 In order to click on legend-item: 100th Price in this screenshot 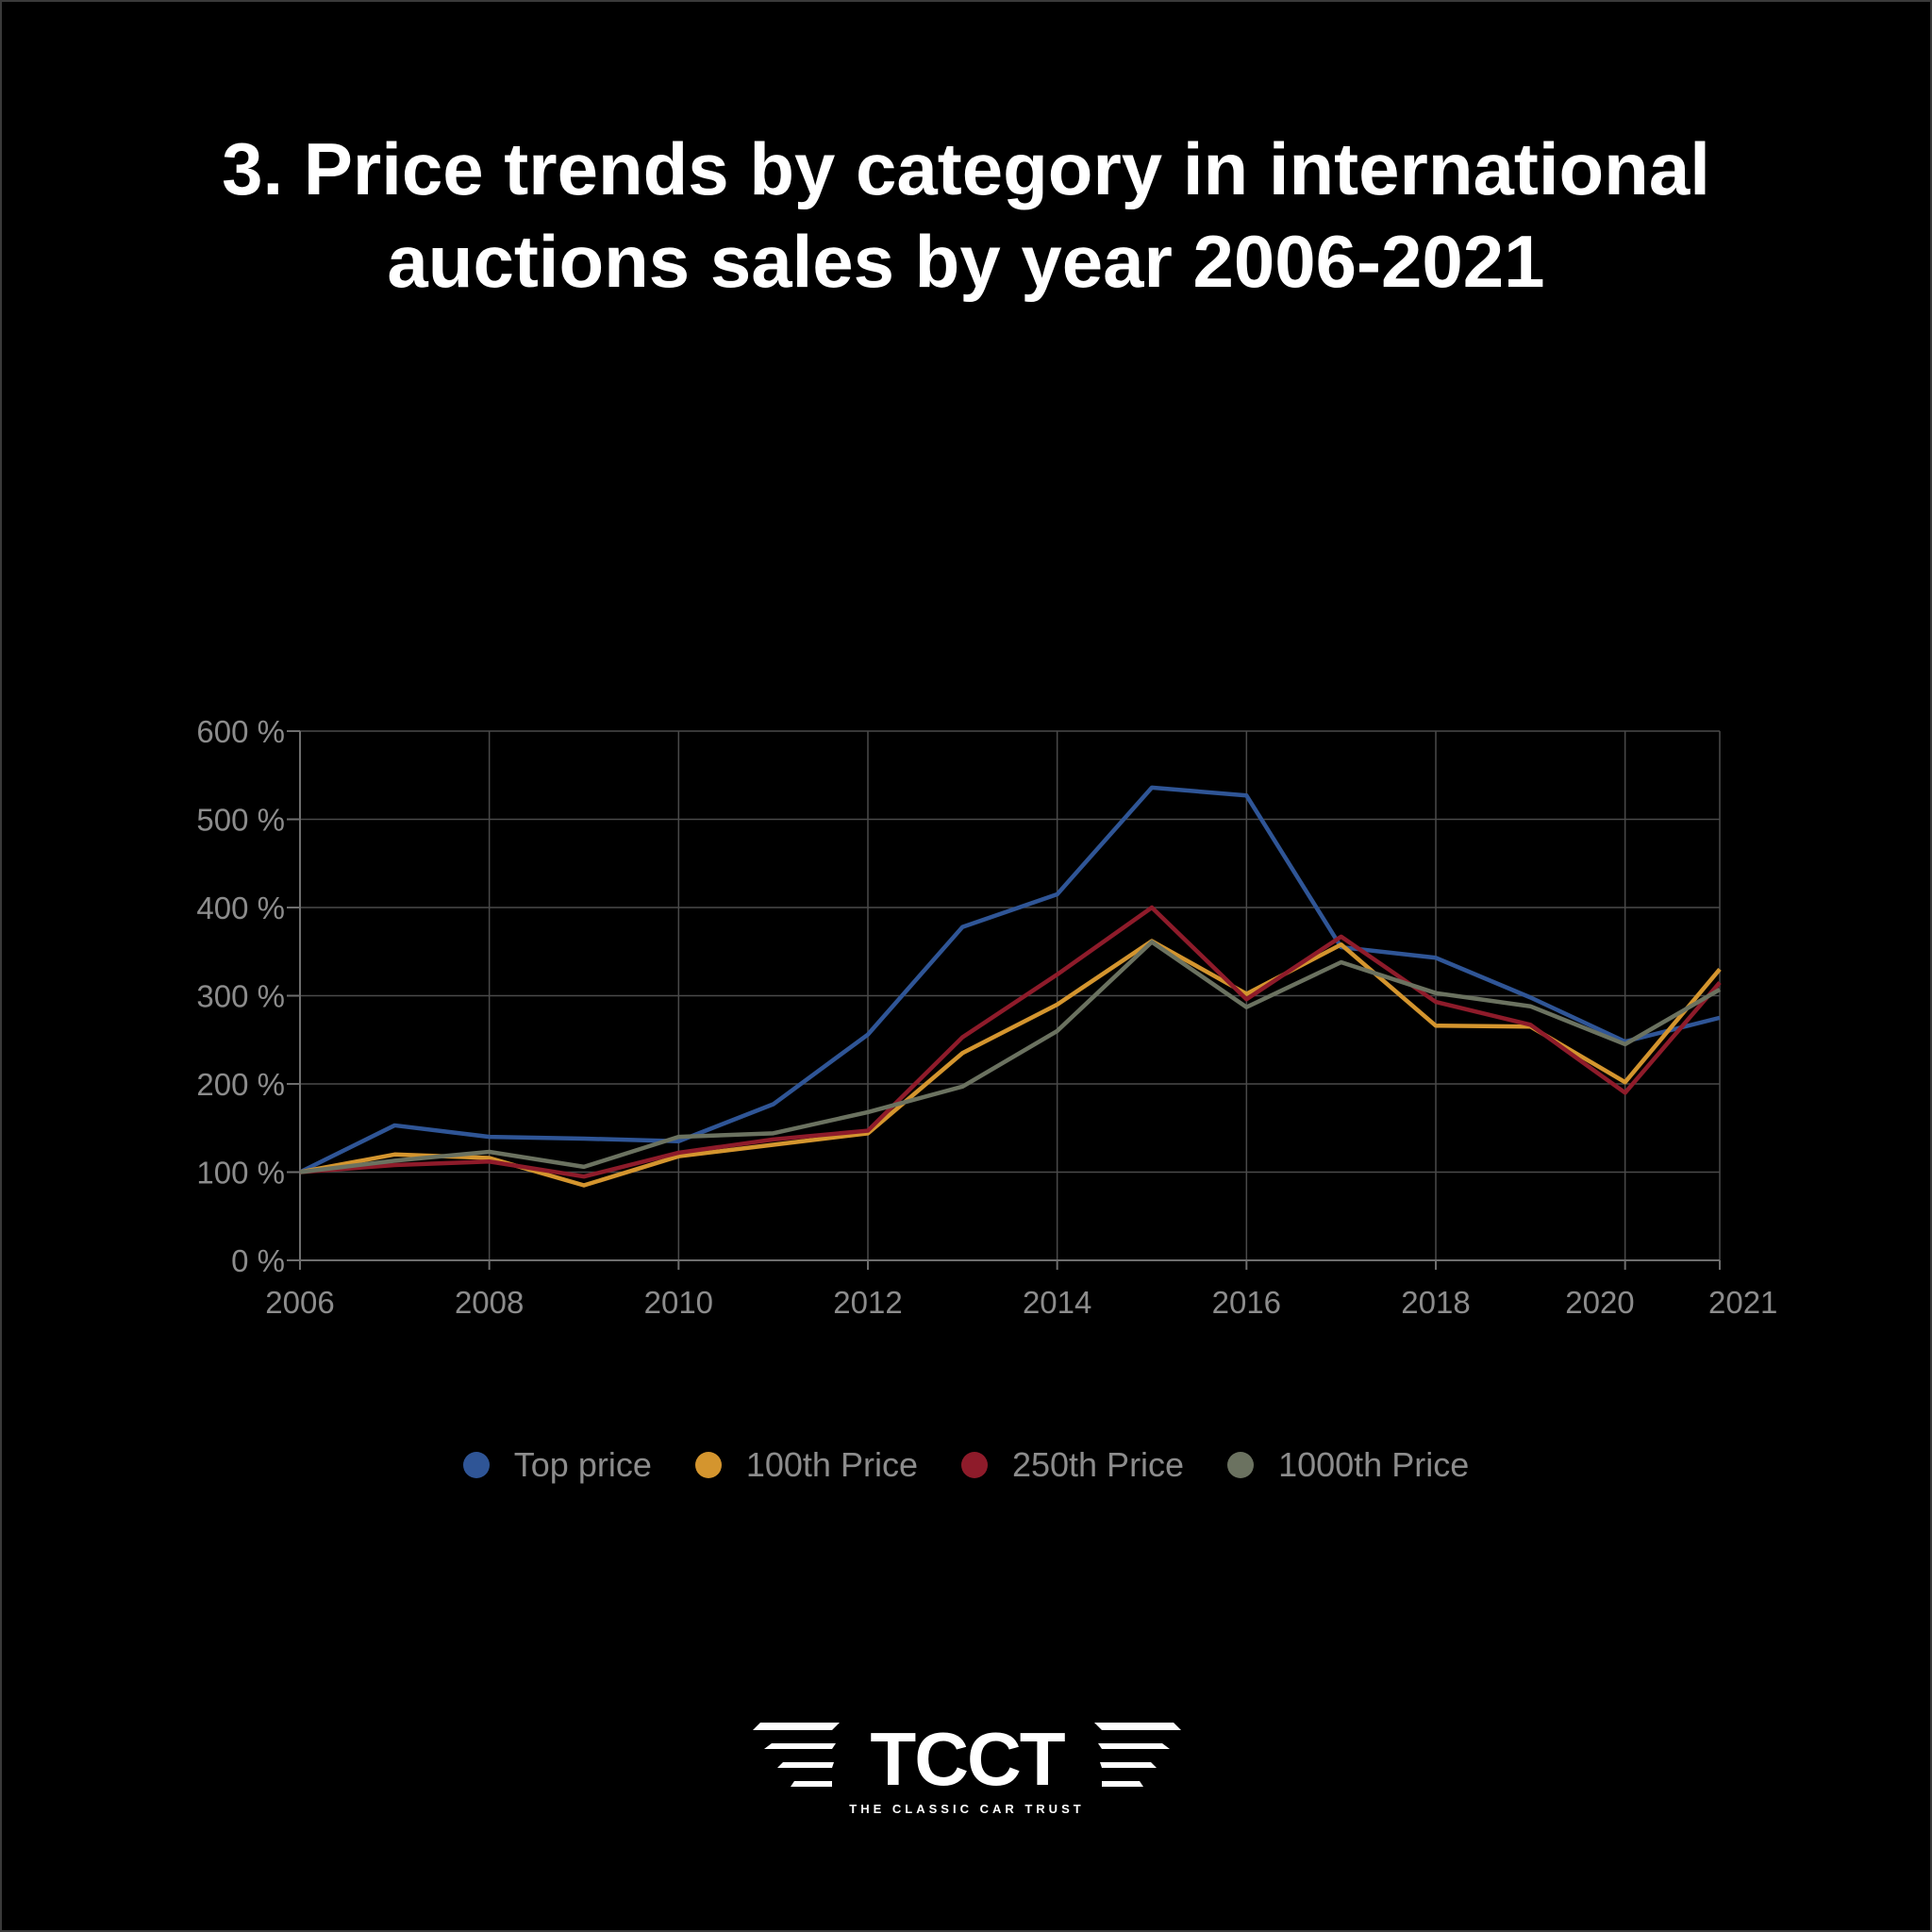, I will do `click(806, 1465)`.